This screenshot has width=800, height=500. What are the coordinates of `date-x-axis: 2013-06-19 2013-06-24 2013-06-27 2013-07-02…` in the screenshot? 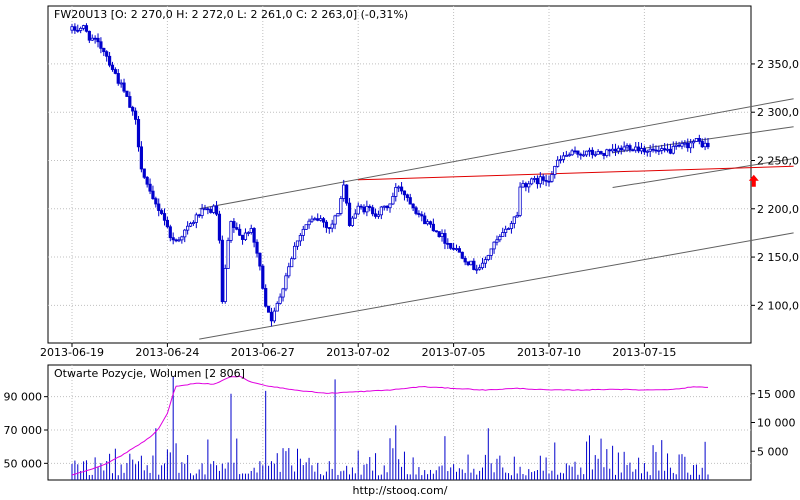 It's located at (358, 351).